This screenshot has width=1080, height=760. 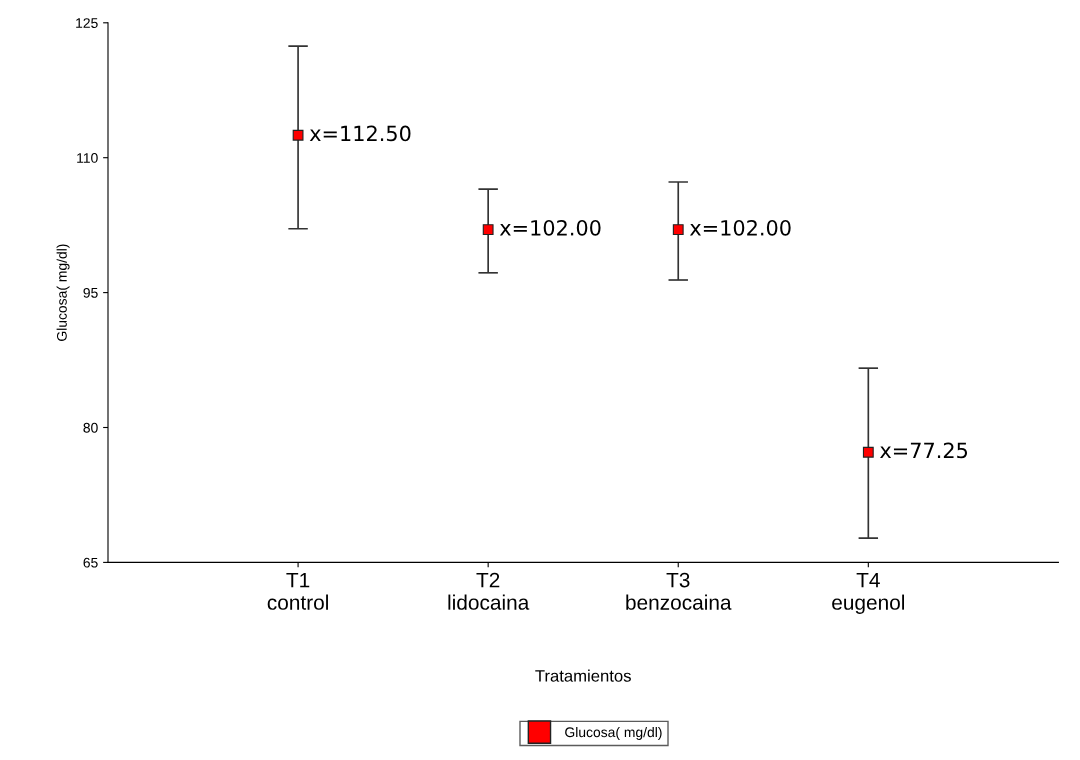 I want to click on y-axis-title: Glucosa( mg/dl), so click(x=63, y=292).